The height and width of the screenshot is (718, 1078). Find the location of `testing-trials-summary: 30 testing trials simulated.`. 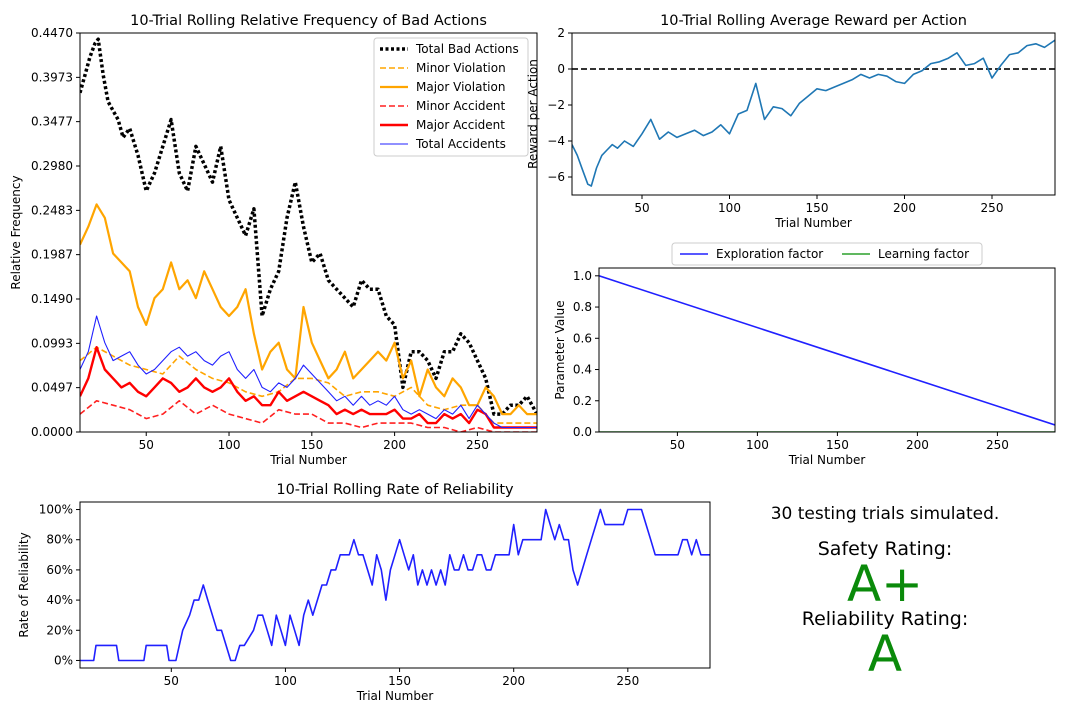

testing-trials-summary: 30 testing trials simulated. is located at coordinates (885, 514).